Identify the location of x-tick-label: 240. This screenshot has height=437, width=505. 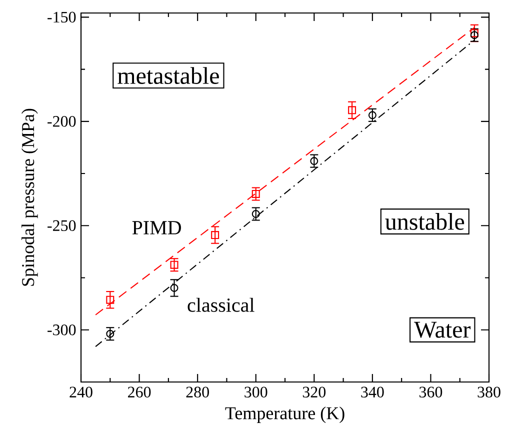
(81, 392).